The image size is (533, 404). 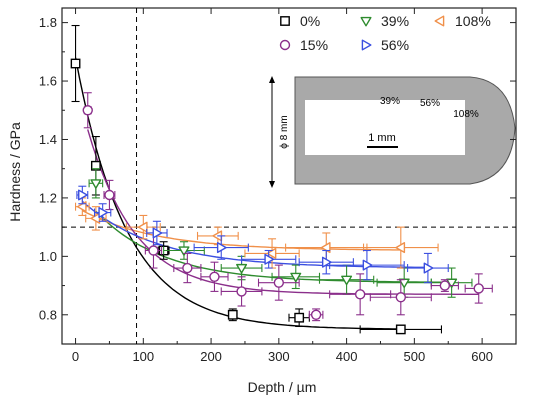 I want to click on legend-label-39%: 39%, so click(x=395, y=21).